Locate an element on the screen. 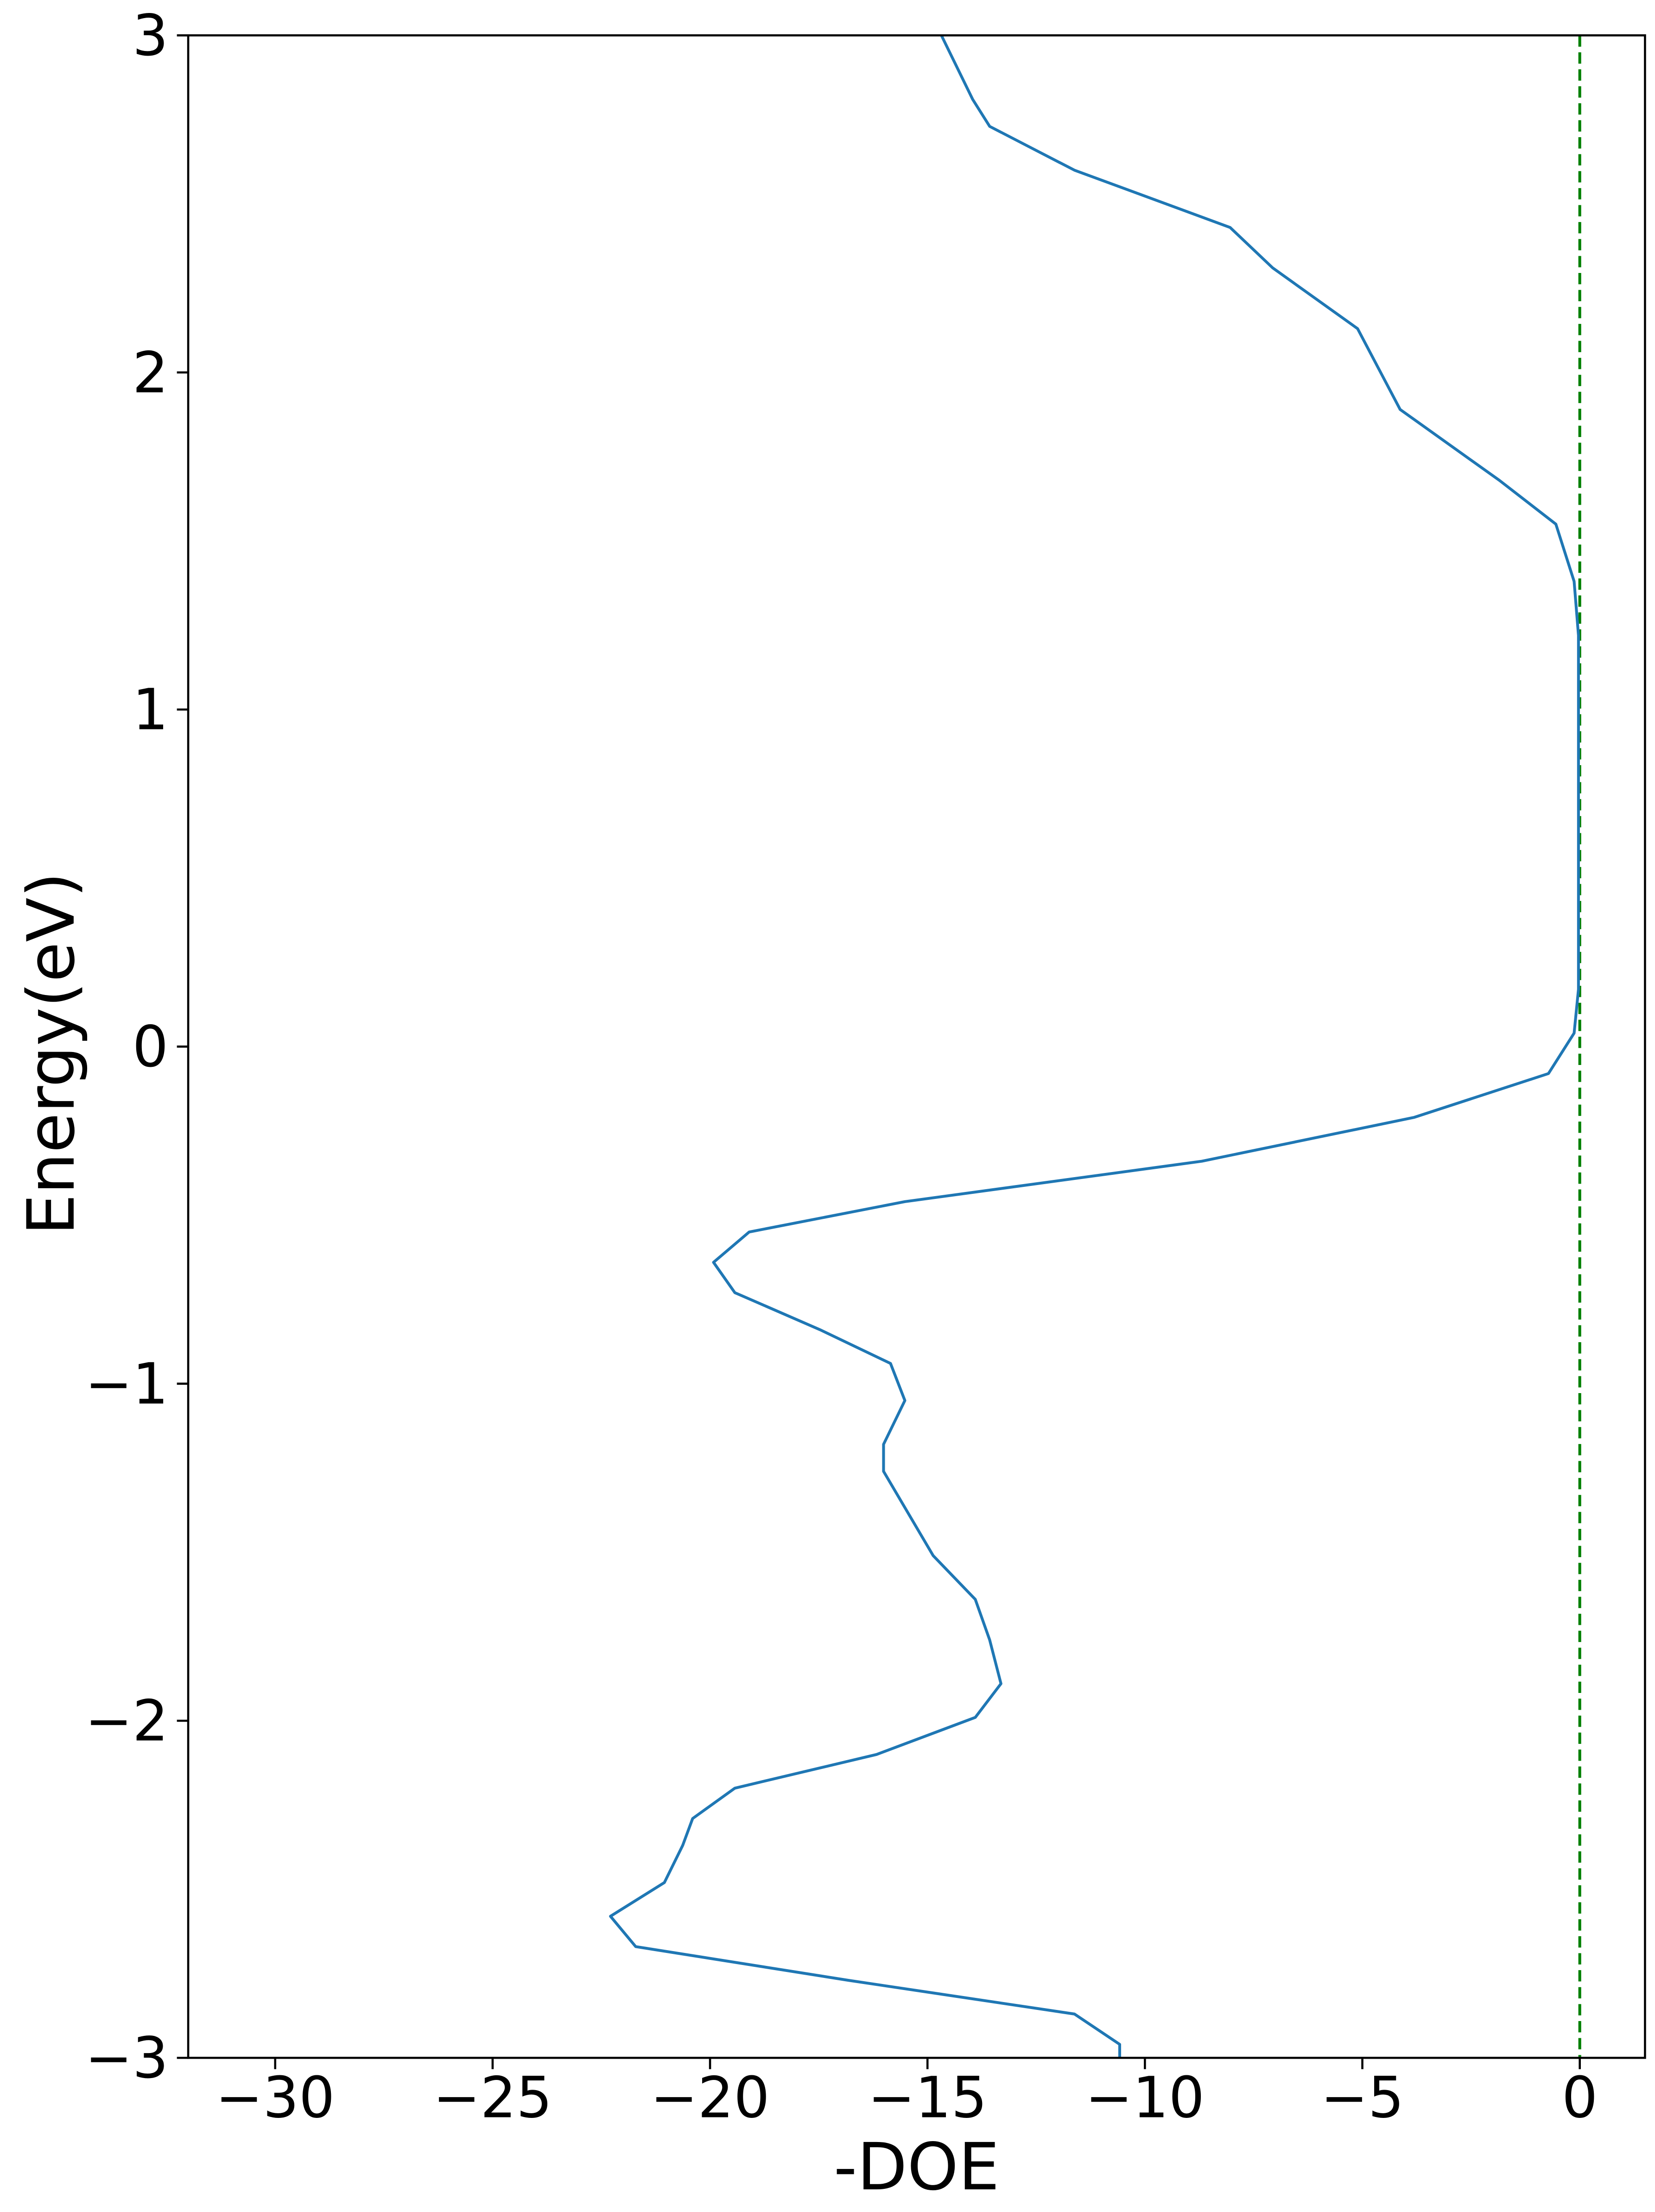  x-tick-label: −5 is located at coordinates (1362, 2098).